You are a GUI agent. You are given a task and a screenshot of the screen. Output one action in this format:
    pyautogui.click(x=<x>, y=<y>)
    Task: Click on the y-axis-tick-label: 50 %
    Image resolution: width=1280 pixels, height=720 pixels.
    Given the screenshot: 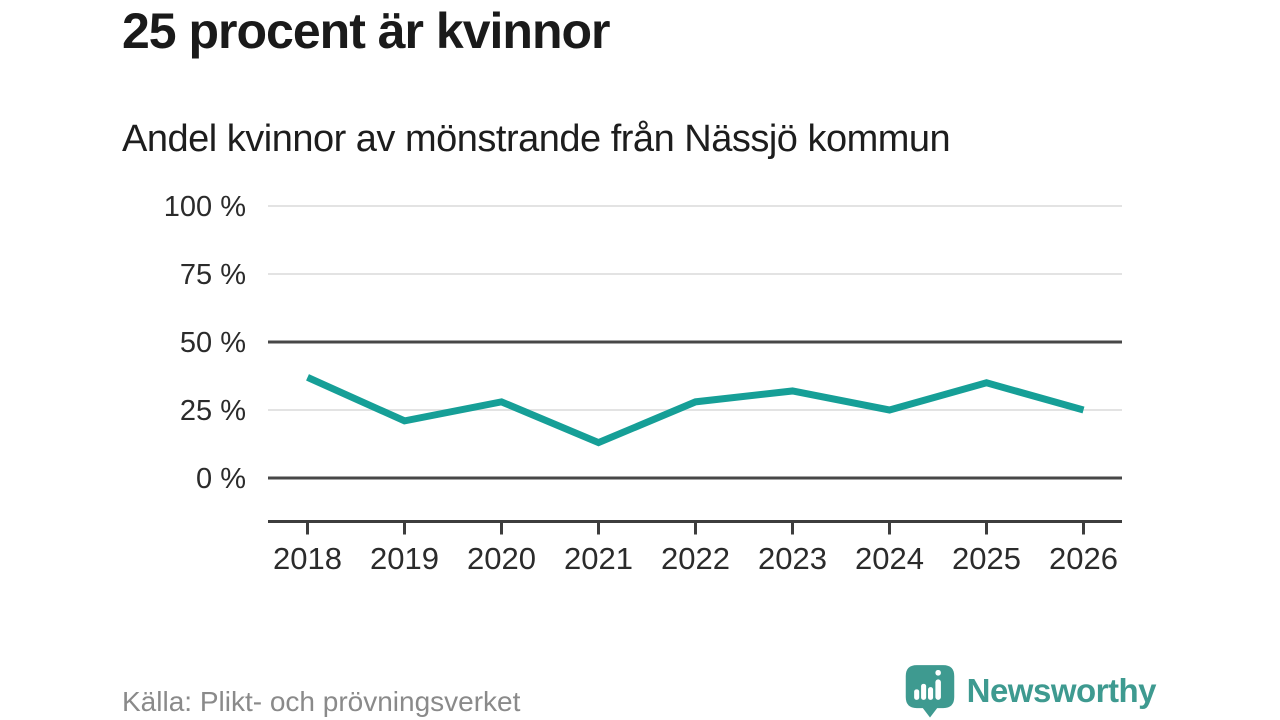 What is the action you would take?
    pyautogui.click(x=213, y=343)
    